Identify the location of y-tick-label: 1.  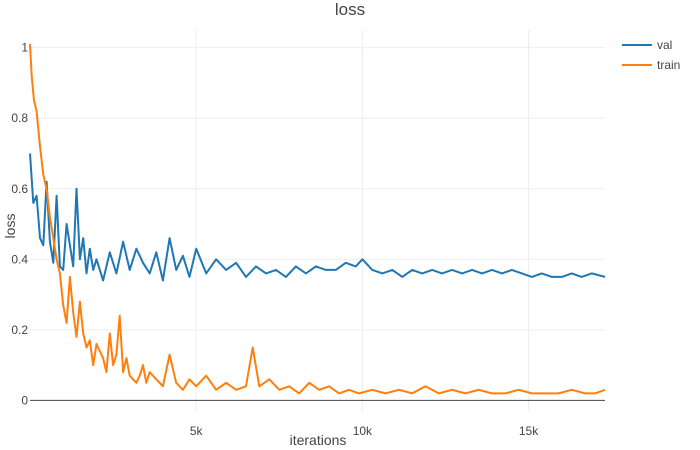
(24, 48).